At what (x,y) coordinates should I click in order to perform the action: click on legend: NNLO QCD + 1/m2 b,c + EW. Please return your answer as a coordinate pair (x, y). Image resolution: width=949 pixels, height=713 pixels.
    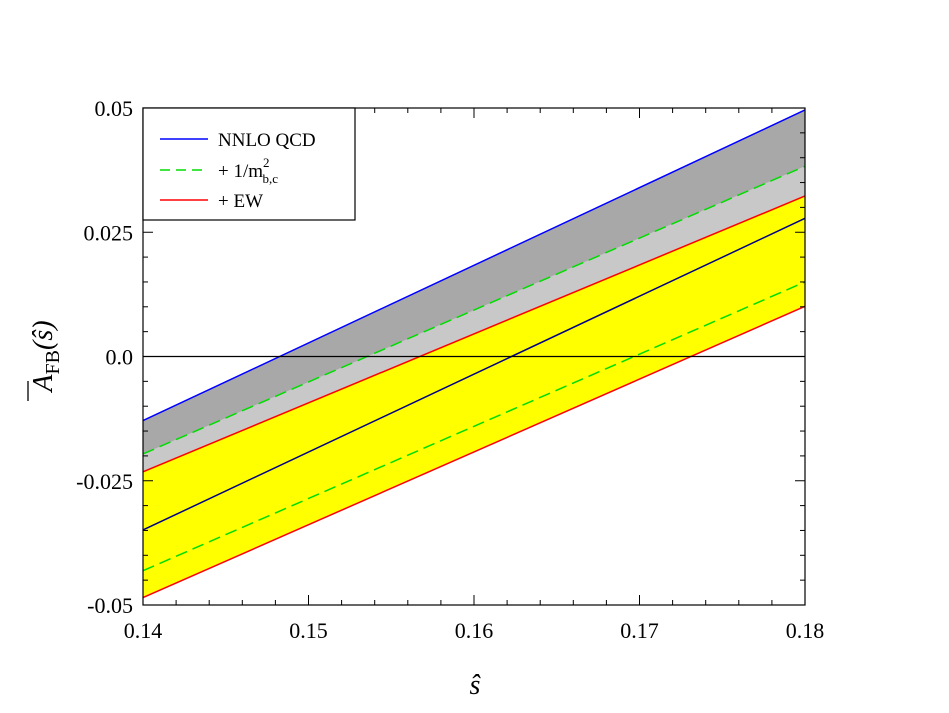
    Looking at the image, I should click on (249, 164).